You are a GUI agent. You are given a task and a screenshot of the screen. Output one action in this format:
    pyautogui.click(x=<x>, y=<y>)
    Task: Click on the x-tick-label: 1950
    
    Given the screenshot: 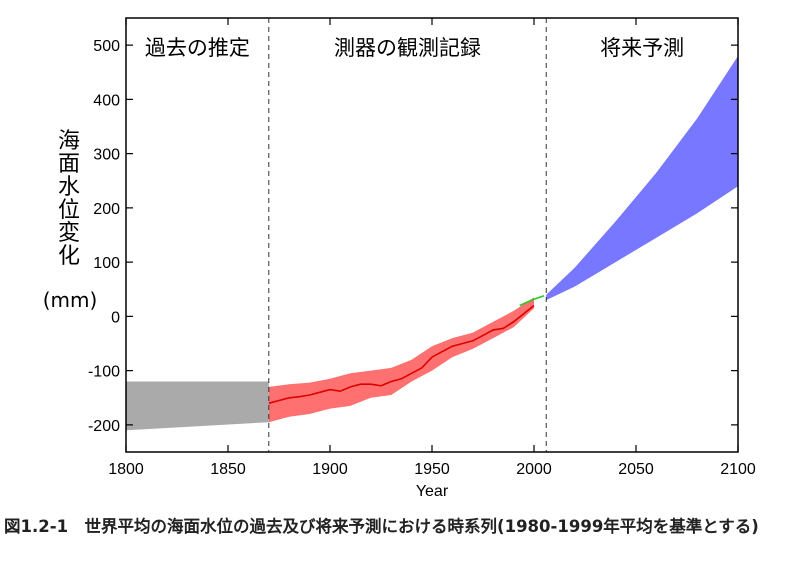 What is the action you would take?
    pyautogui.click(x=432, y=469)
    